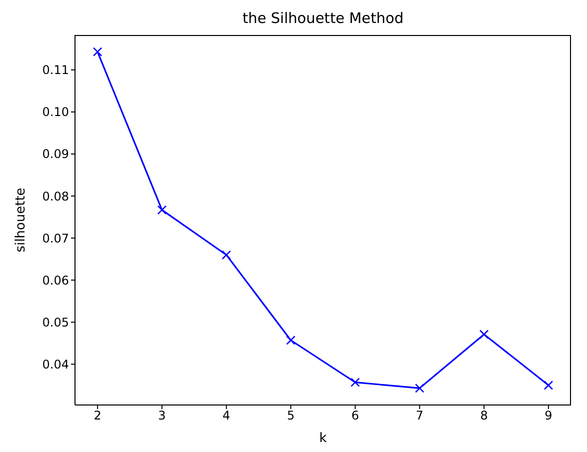 This screenshot has width=587, height=452. Describe the element at coordinates (548, 415) in the screenshot. I see `x-tick-label: 9` at that location.